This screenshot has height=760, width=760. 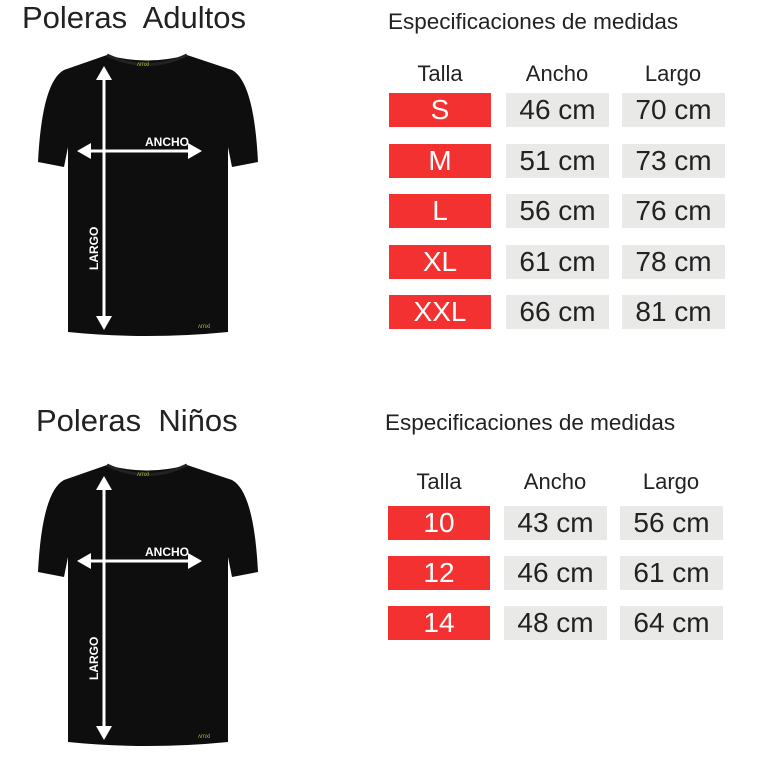 What do you see at coordinates (673, 110) in the screenshot?
I see `largo-cell: 70 cm` at bounding box center [673, 110].